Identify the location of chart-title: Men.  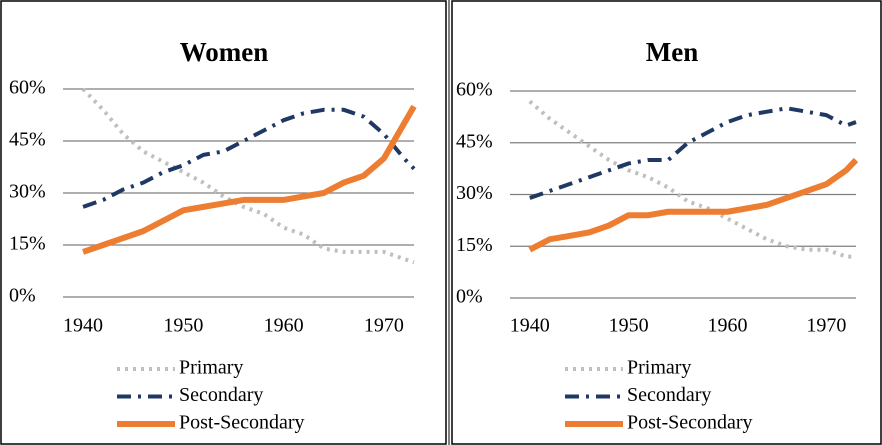
(672, 52).